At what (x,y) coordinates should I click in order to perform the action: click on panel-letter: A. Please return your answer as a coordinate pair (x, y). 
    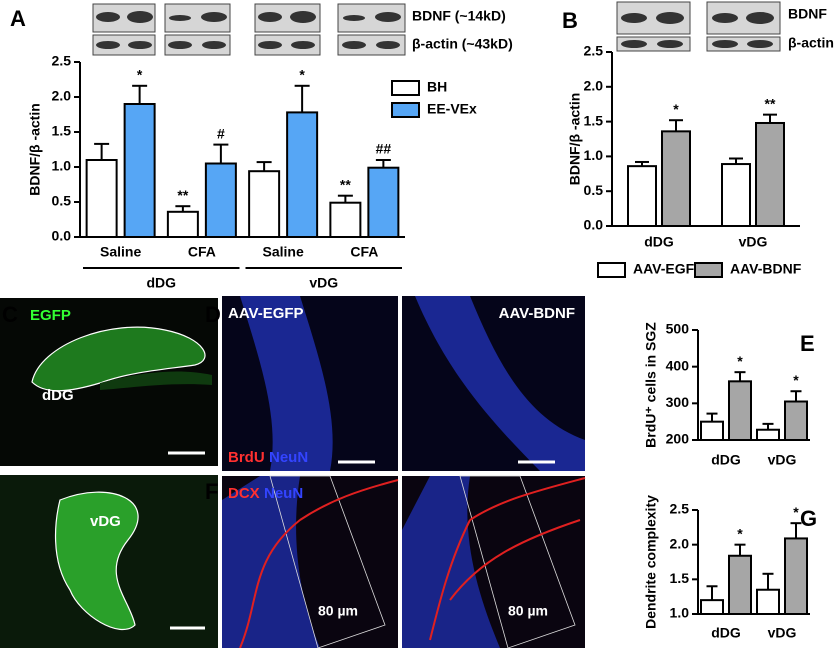
    Looking at the image, I should click on (18, 18).